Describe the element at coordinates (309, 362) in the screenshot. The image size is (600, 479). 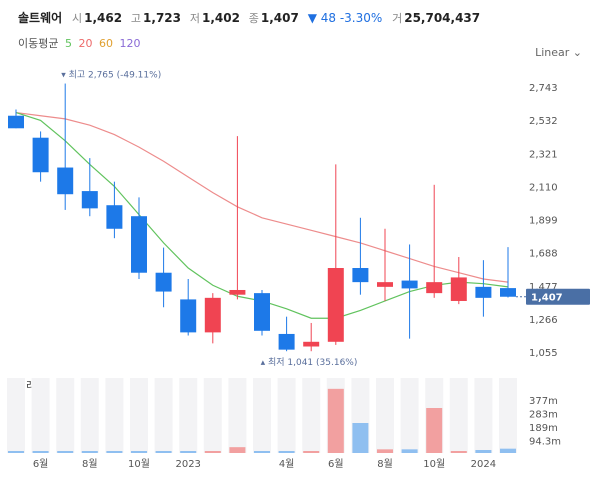
I see `low-annotation: ▴ 최저 1,041 (35.16%)` at that location.